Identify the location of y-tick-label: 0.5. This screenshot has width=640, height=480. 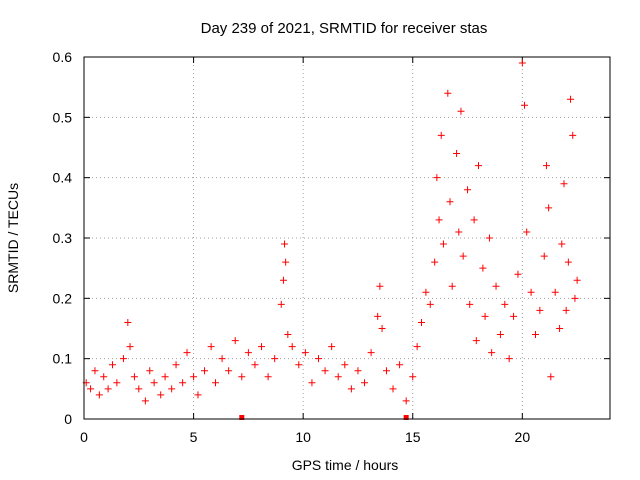
(63, 117).